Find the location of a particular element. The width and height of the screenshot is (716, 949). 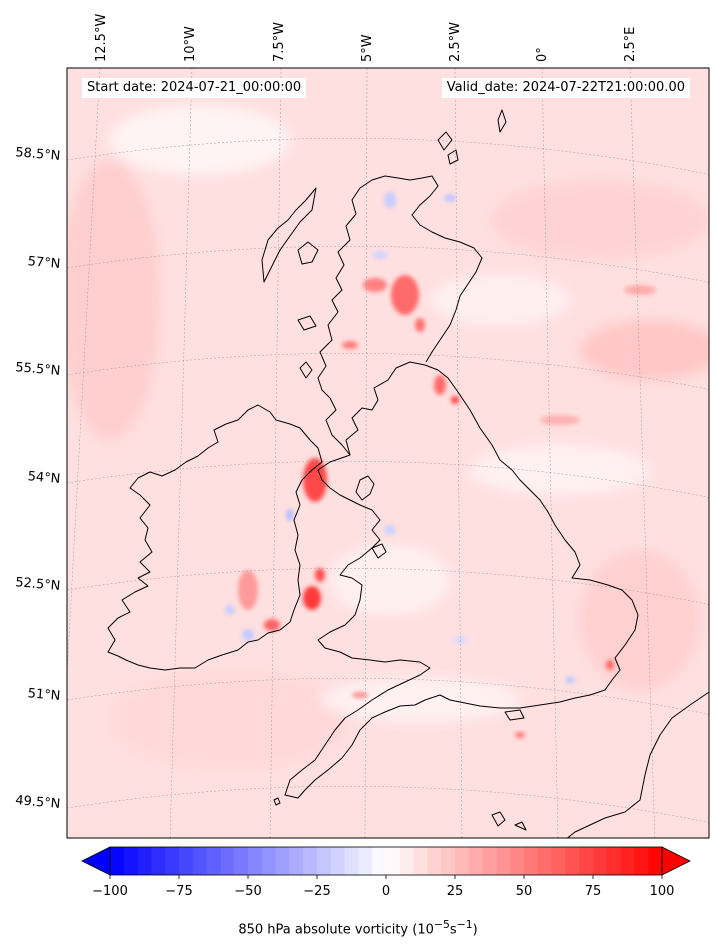

continent-coastline is located at coordinates (637, 764).